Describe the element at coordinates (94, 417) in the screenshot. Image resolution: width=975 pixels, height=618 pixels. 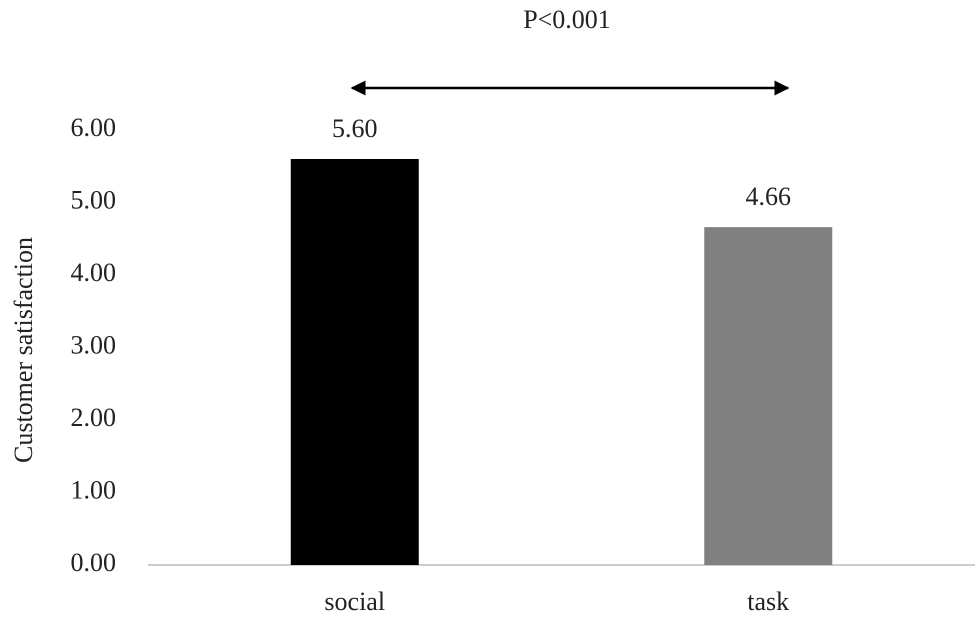
I see `y-tick-label: 2.00` at that location.